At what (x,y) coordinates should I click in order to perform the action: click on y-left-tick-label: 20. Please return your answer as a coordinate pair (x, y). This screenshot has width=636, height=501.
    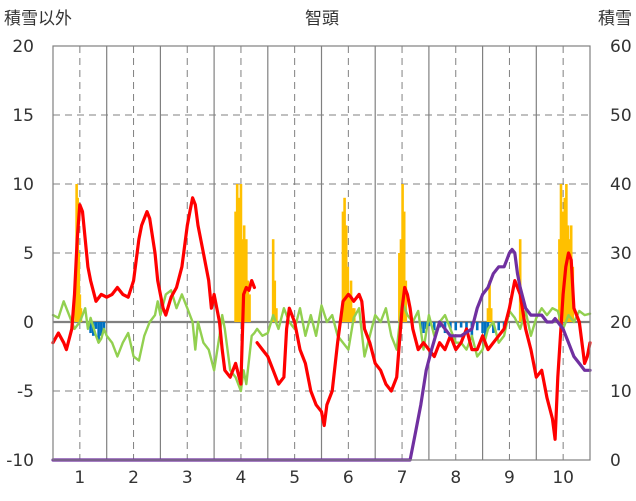
    Looking at the image, I should click on (23, 47).